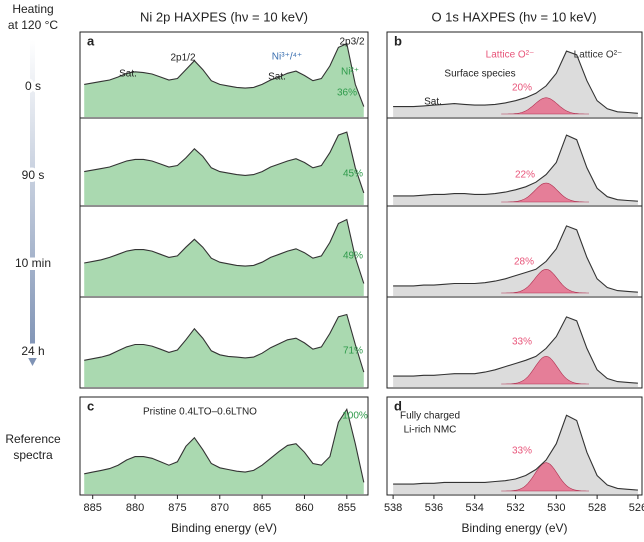  What do you see at coordinates (393, 508) in the screenshot?
I see `x-tick-label: 538` at bounding box center [393, 508].